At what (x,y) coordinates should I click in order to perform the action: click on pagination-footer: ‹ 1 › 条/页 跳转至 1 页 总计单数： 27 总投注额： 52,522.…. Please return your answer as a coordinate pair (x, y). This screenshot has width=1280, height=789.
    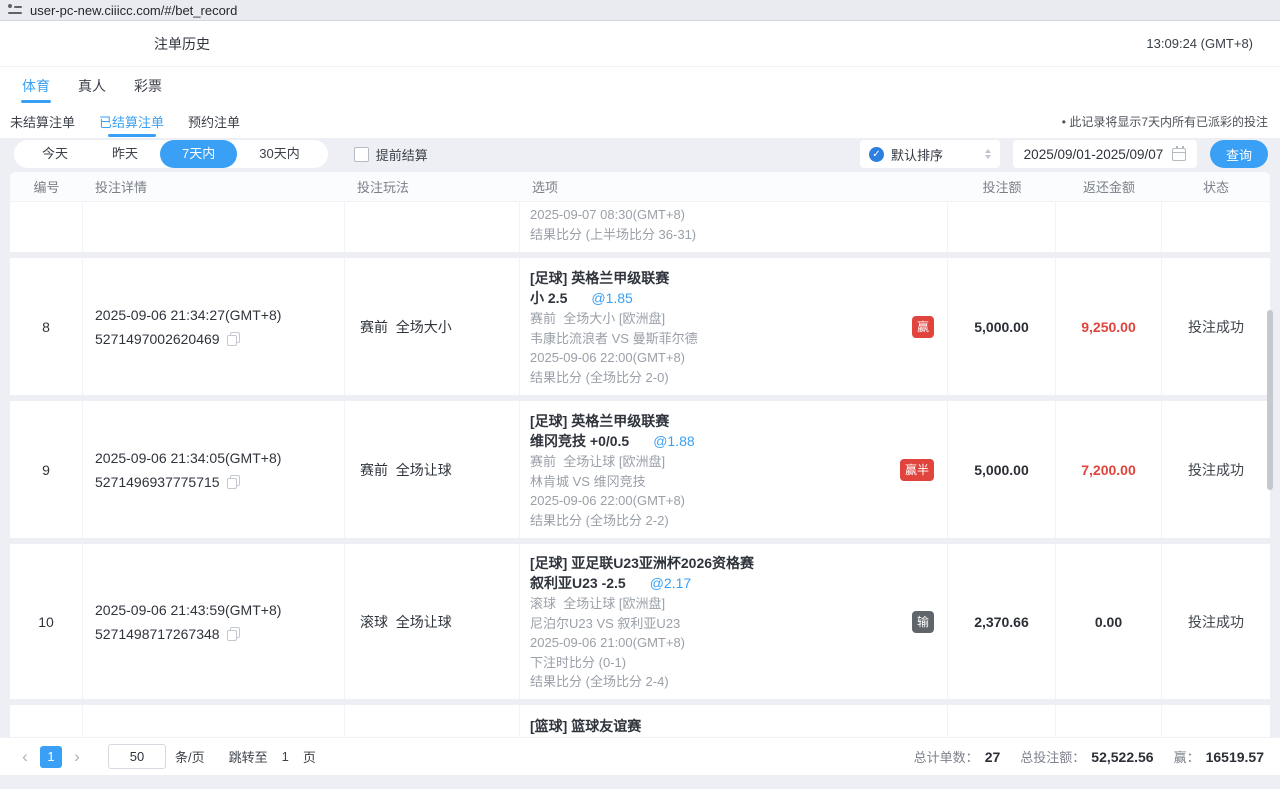
    Looking at the image, I should click on (640, 756).